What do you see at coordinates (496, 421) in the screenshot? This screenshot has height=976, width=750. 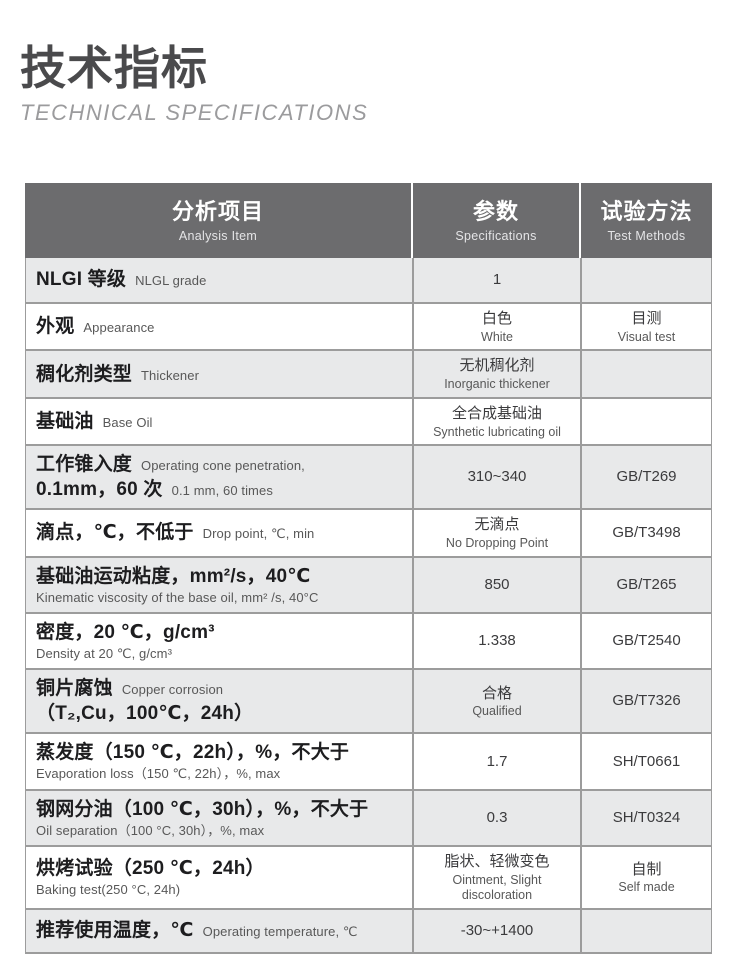 I see `specification-cell: 全合成基础油 Synthetic lubricating oil` at bounding box center [496, 421].